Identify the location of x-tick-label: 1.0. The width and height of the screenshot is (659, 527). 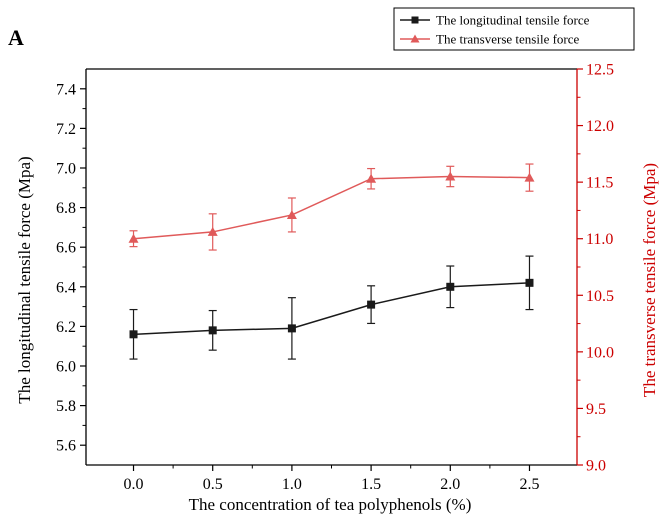
(292, 484).